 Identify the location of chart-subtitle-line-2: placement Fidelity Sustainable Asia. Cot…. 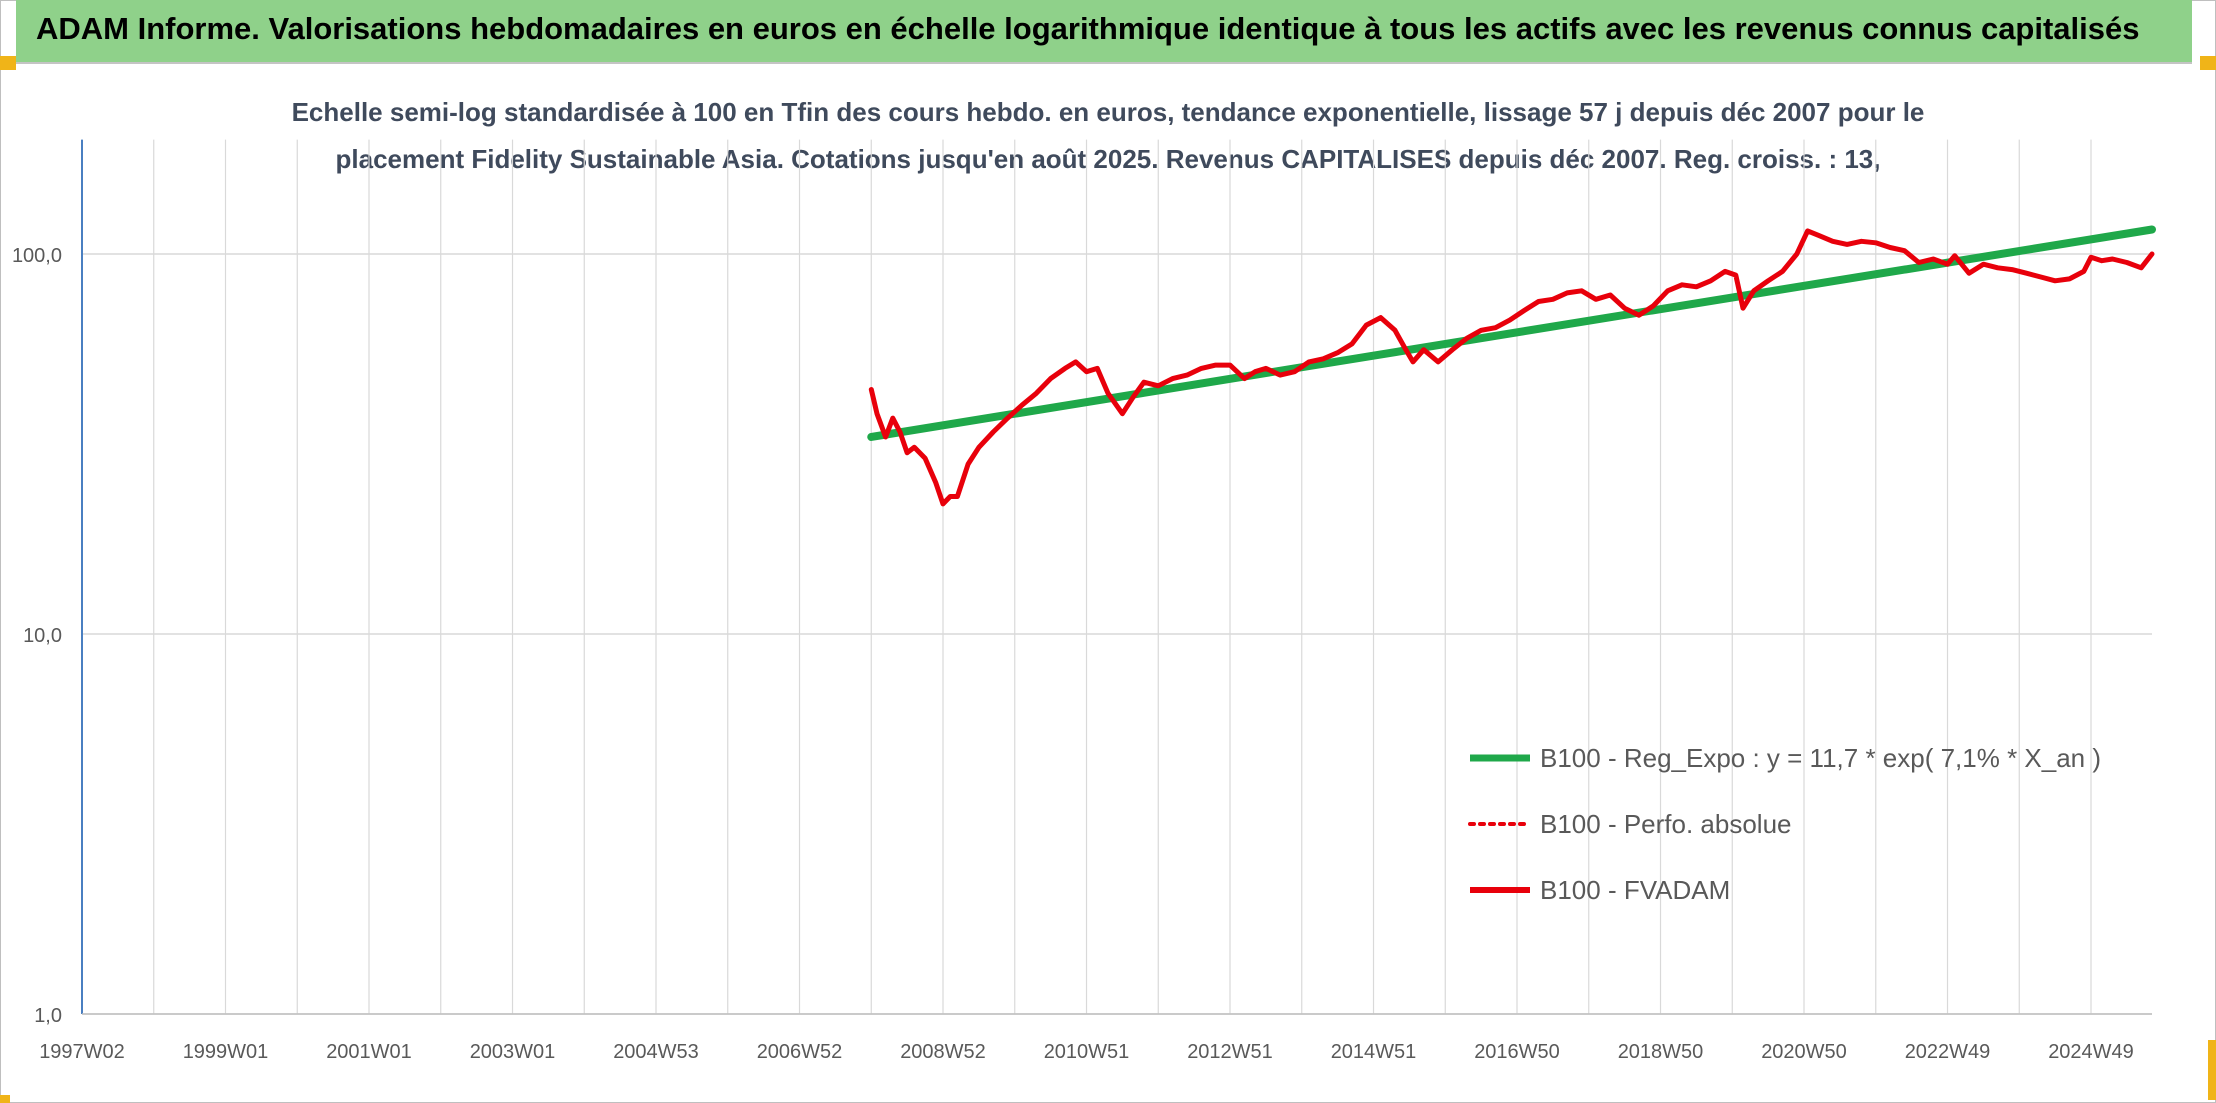
(1108, 159).